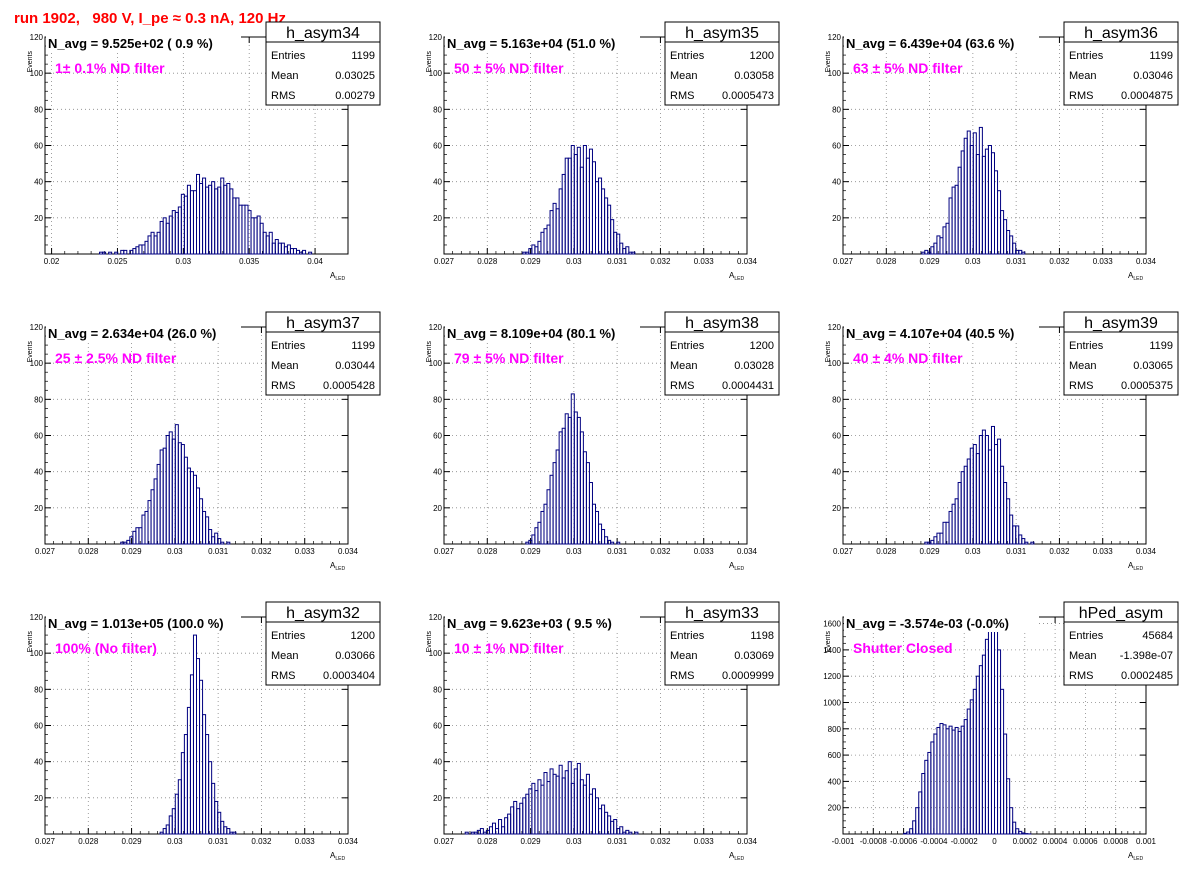 The width and height of the screenshot is (1196, 872). Describe the element at coordinates (835, 729) in the screenshot. I see `y-tick-label: 800` at that location.